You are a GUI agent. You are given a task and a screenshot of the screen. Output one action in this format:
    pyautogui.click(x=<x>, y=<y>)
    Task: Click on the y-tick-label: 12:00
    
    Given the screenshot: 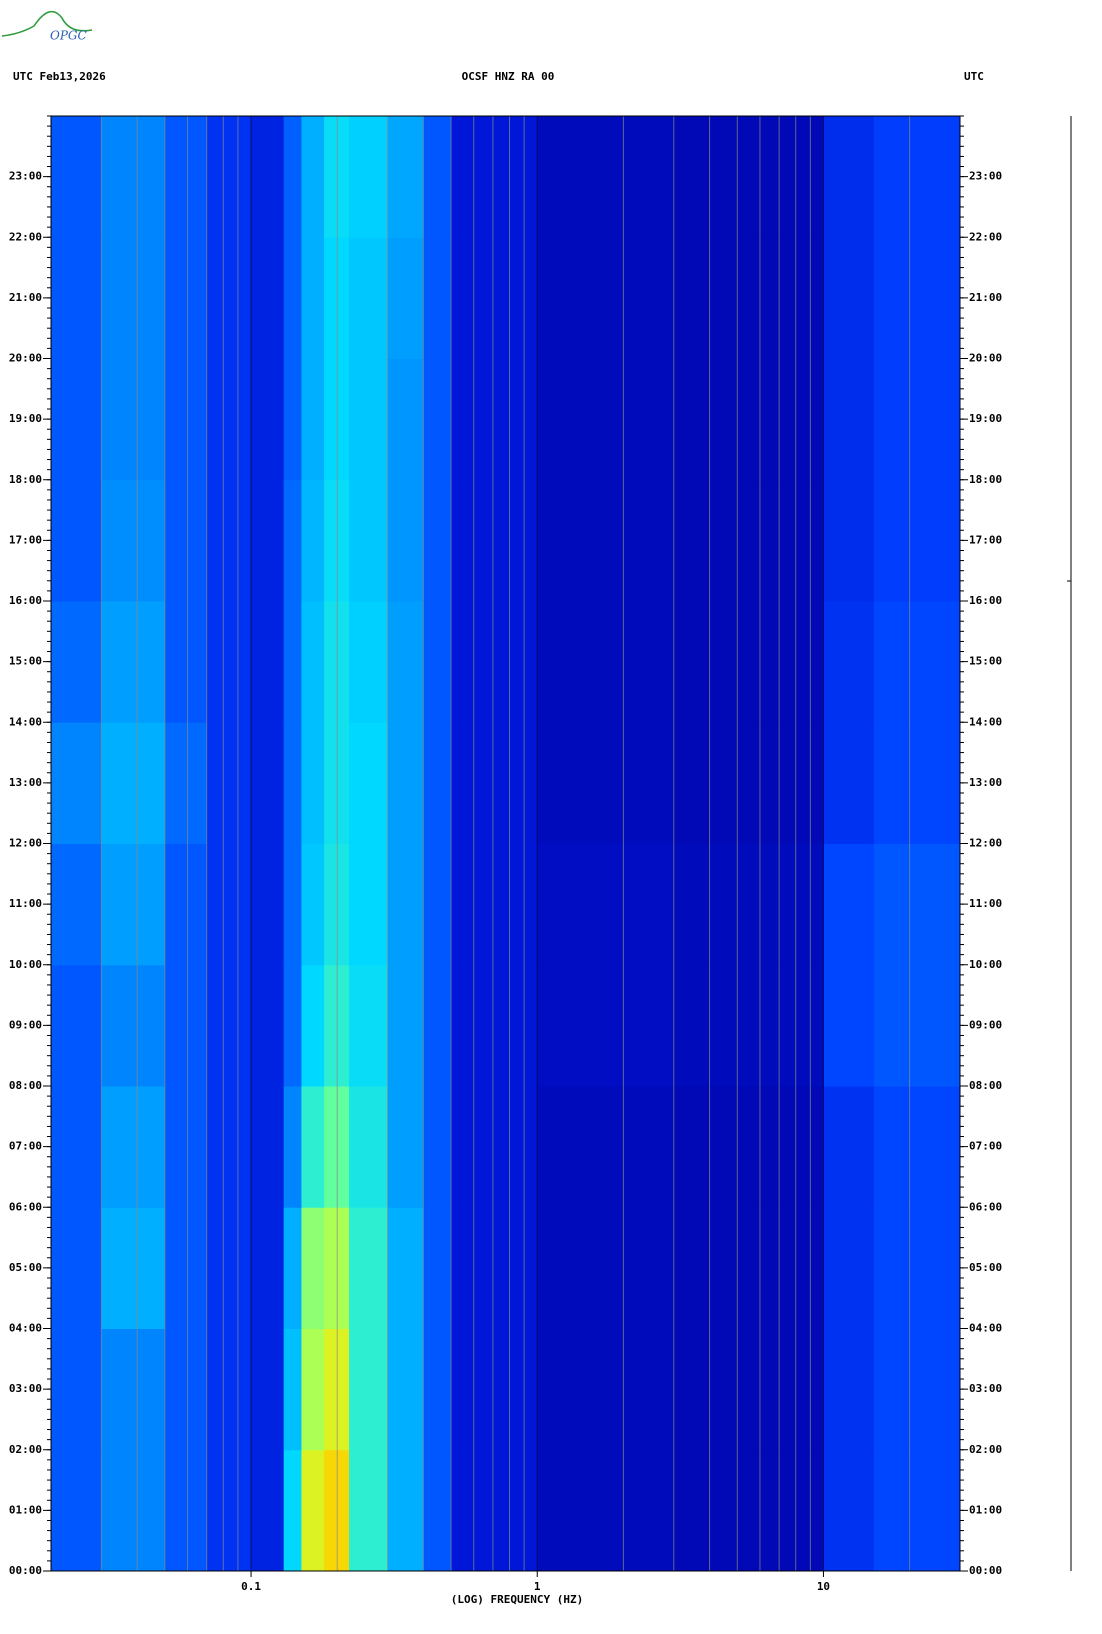 What is the action you would take?
    pyautogui.click(x=985, y=843)
    